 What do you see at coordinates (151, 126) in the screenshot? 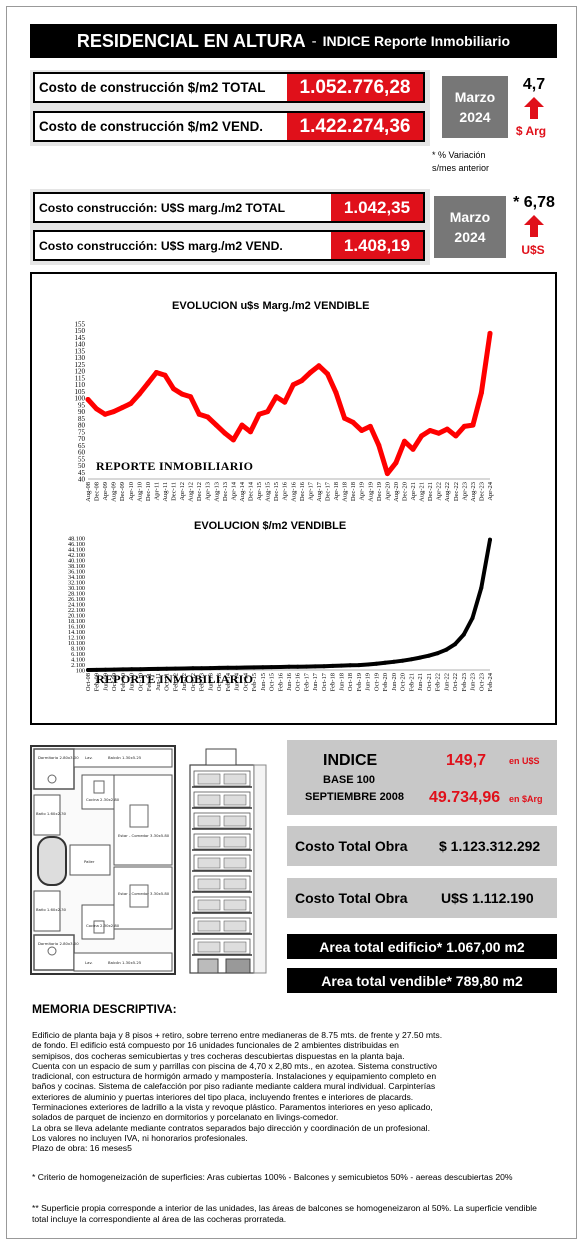
I see `pesos-vend-label: Costo de construcción $/m2 VEND.` at bounding box center [151, 126].